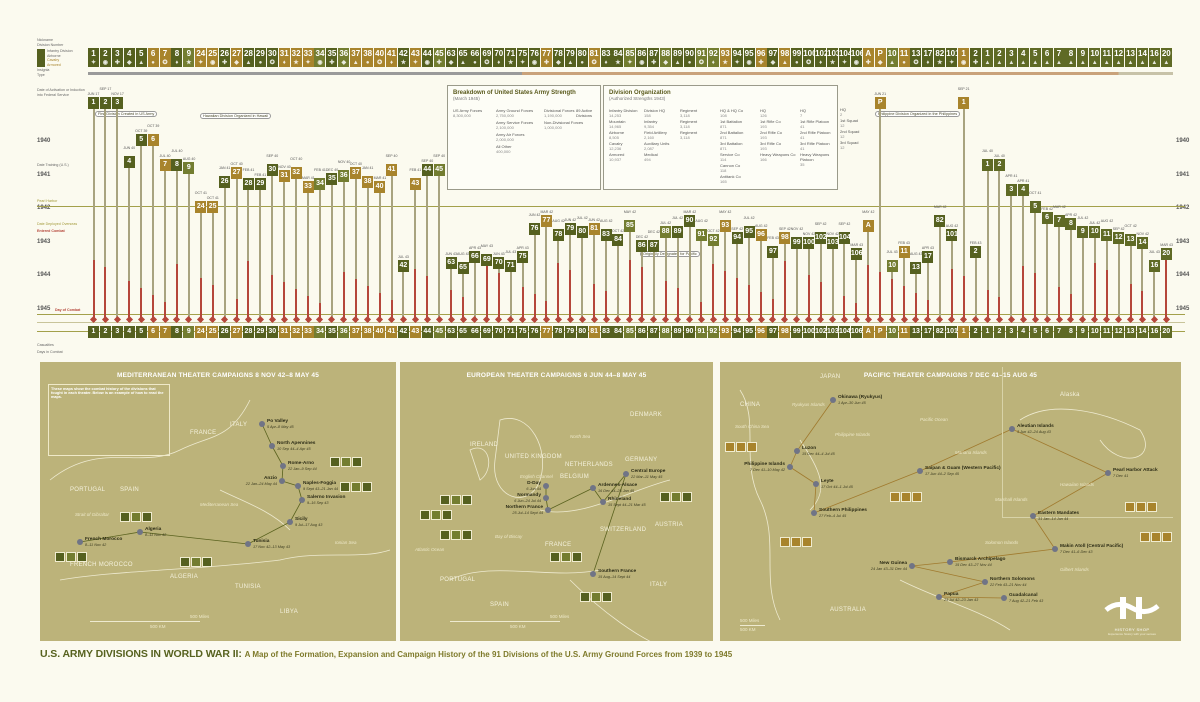 Image resolution: width=1200 pixels, height=702 pixels. What do you see at coordinates (272, 57) in the screenshot?
I see `header-division-tile: 30 ✪` at bounding box center [272, 57].